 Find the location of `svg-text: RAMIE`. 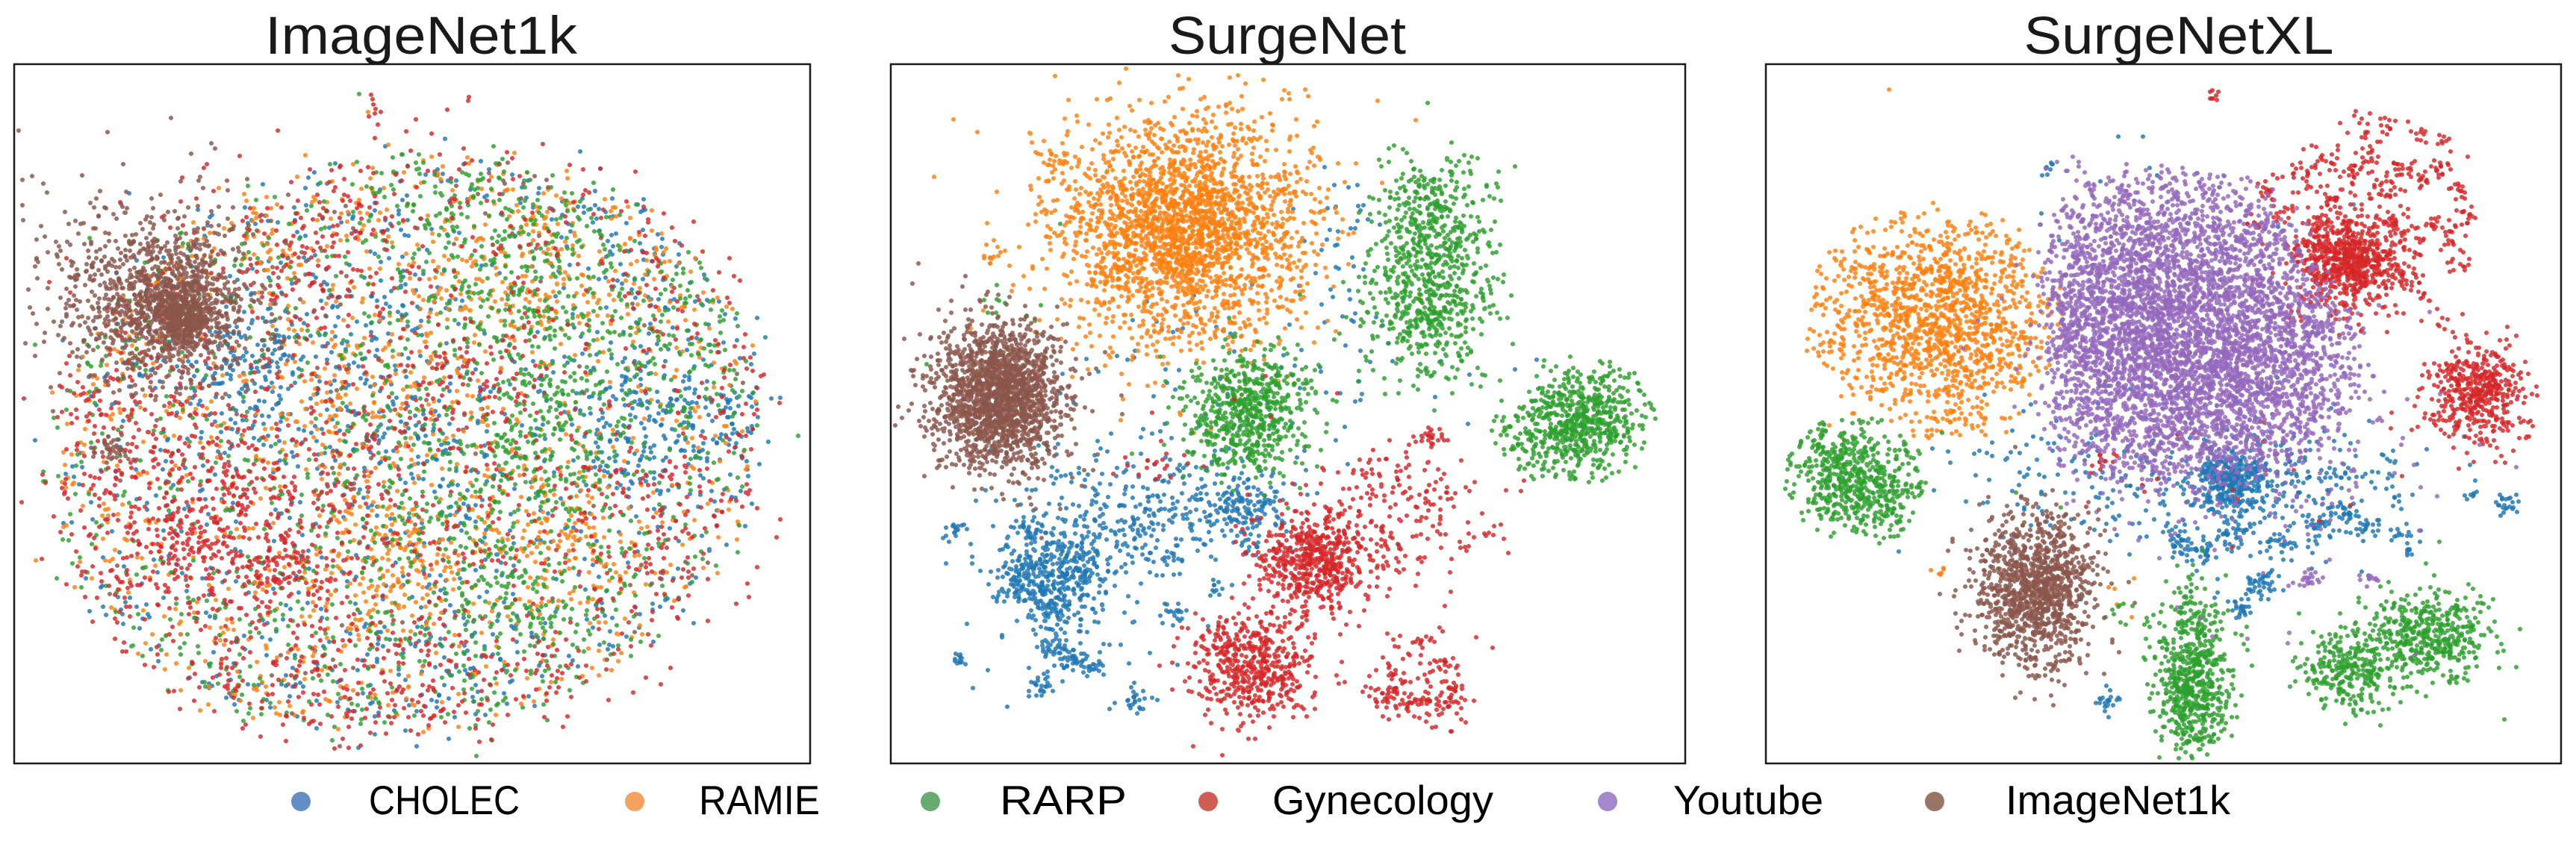

svg-text: RAMIE is located at coordinates (759, 800).